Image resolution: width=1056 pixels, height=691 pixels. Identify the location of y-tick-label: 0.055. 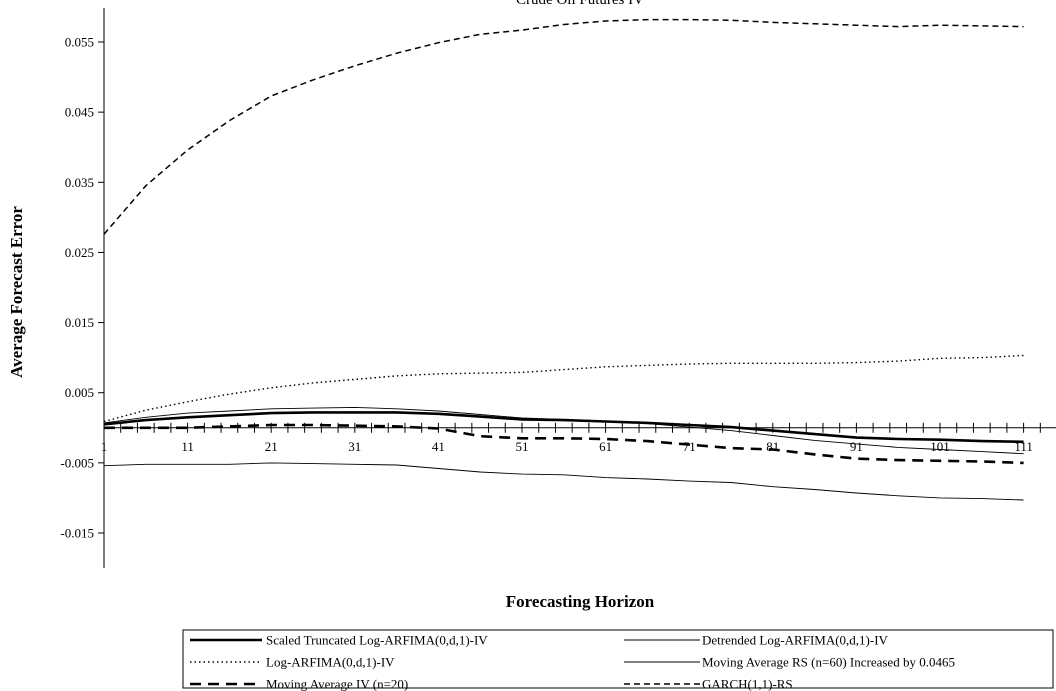
(79, 42).